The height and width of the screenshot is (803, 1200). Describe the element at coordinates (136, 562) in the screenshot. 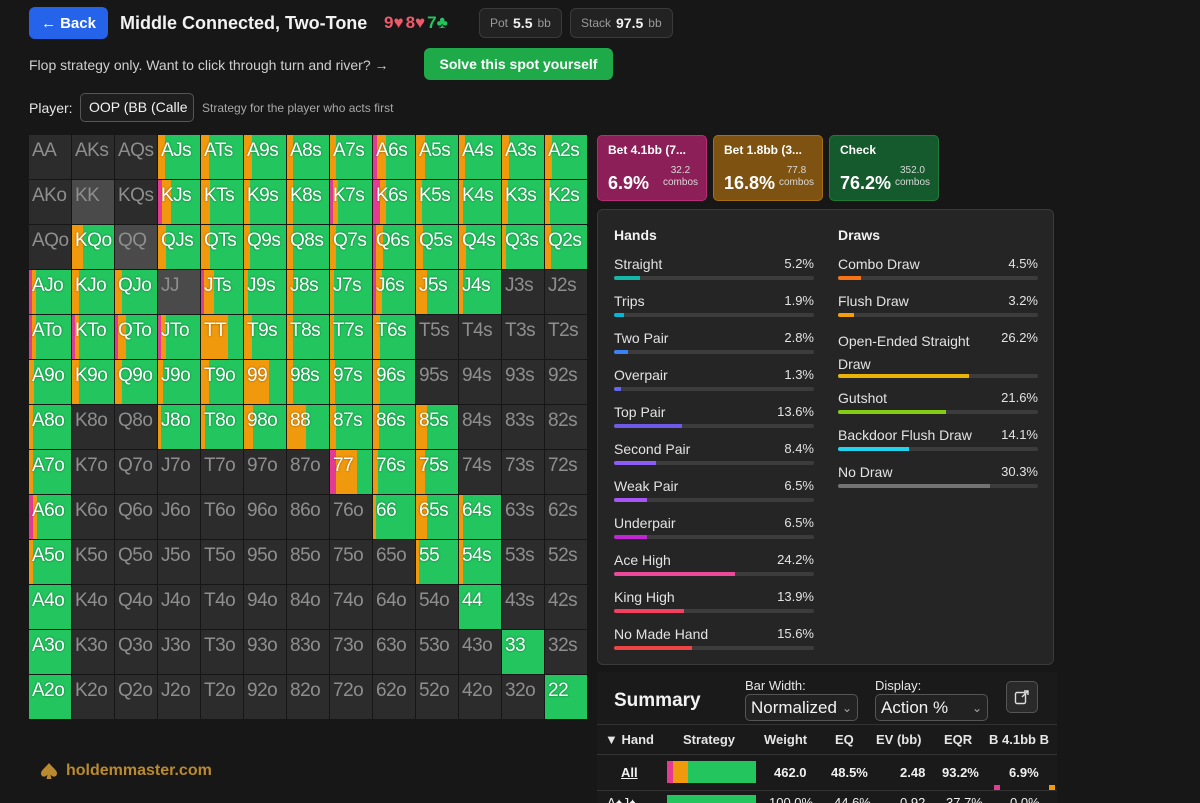

I see `range-cell-q5o: Q5o` at that location.